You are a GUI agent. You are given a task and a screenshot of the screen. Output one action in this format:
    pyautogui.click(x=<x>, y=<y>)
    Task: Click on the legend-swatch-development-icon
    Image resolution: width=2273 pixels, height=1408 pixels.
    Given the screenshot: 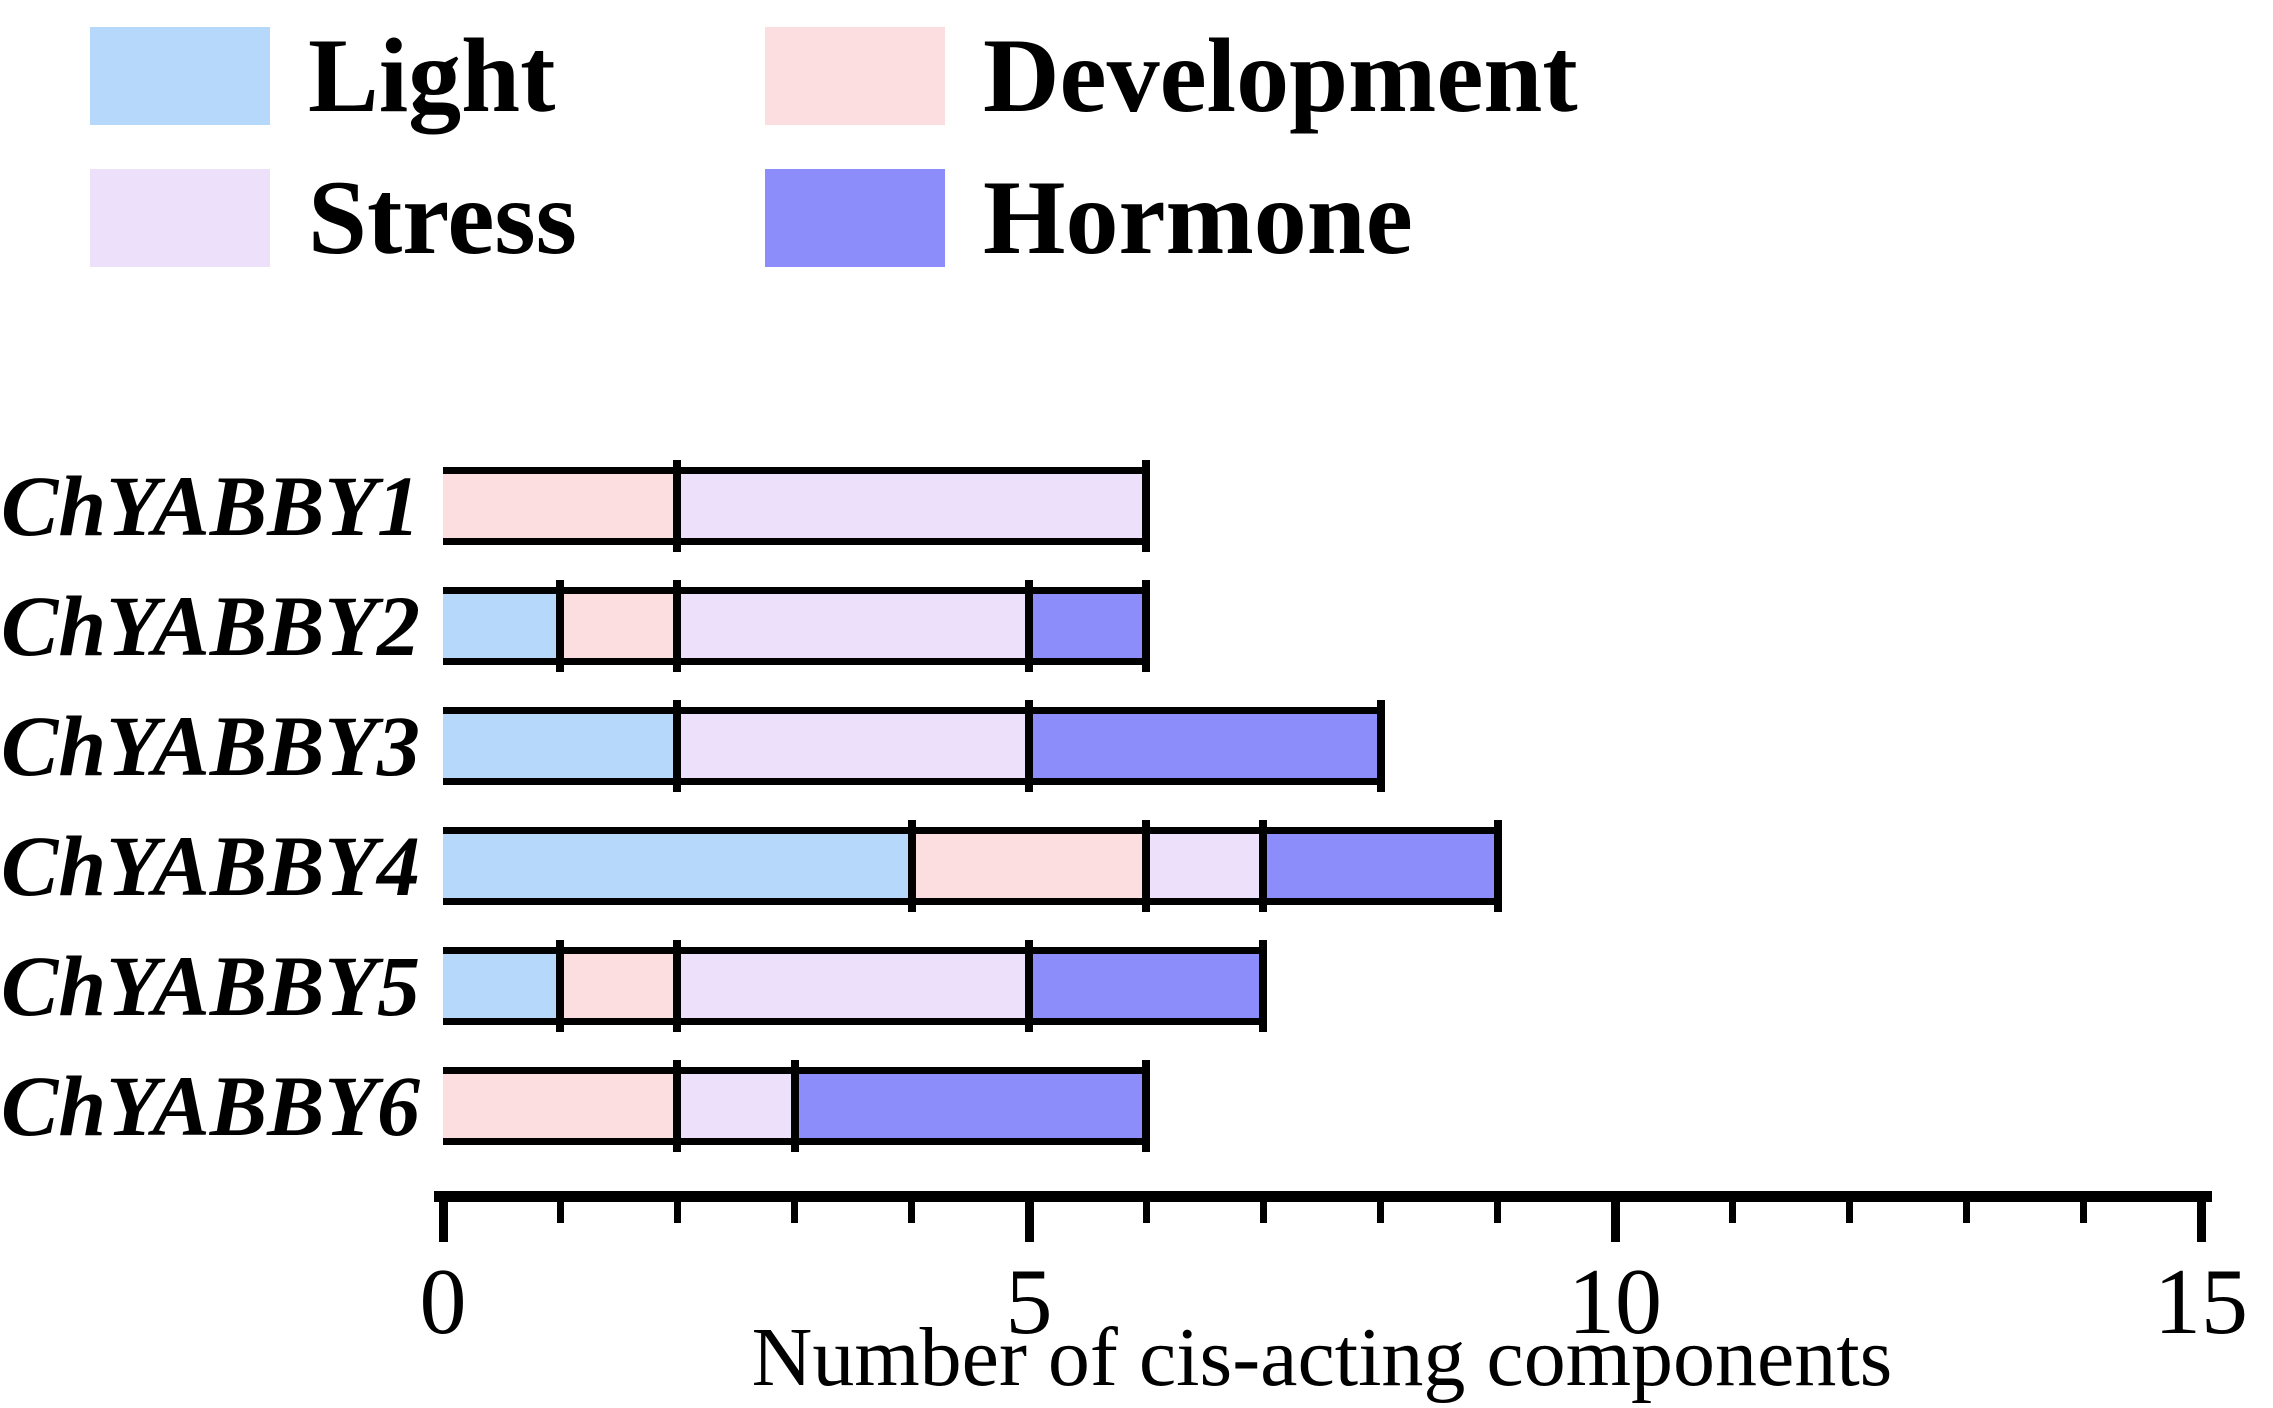 What is the action you would take?
    pyautogui.click(x=855, y=76)
    